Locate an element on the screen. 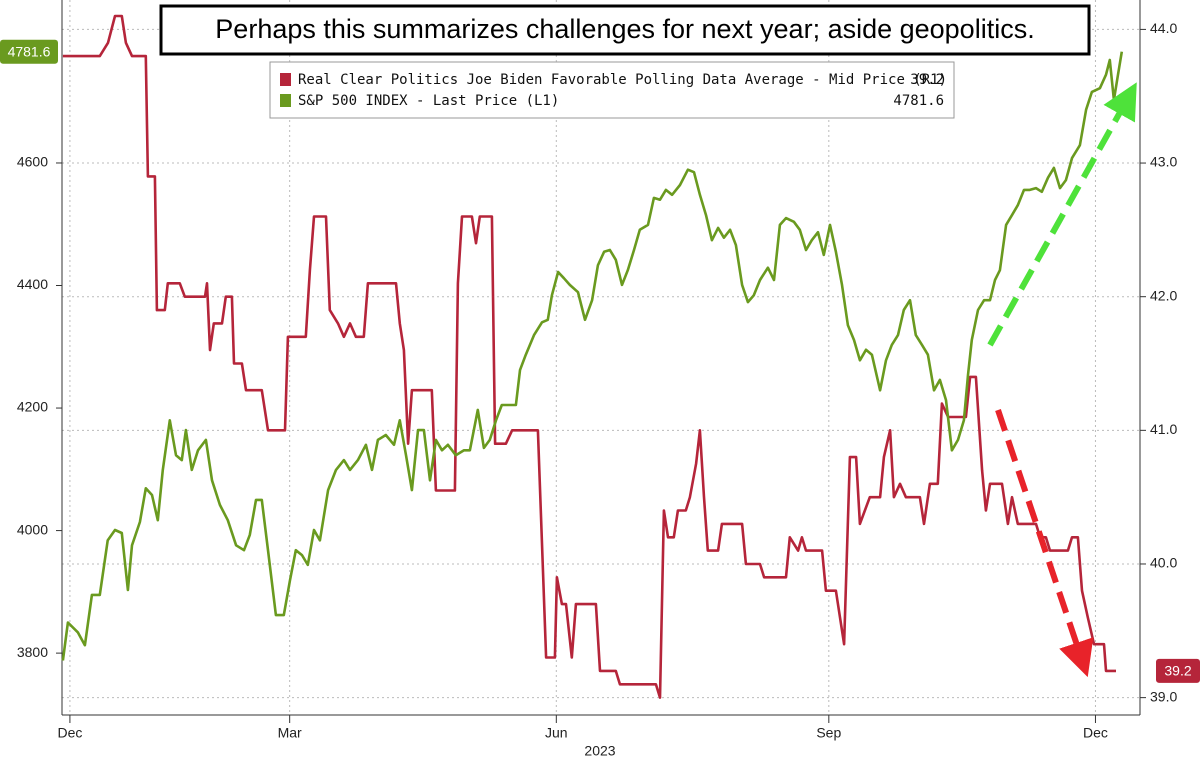  y-tick-label: 4400 is located at coordinates (32, 284).